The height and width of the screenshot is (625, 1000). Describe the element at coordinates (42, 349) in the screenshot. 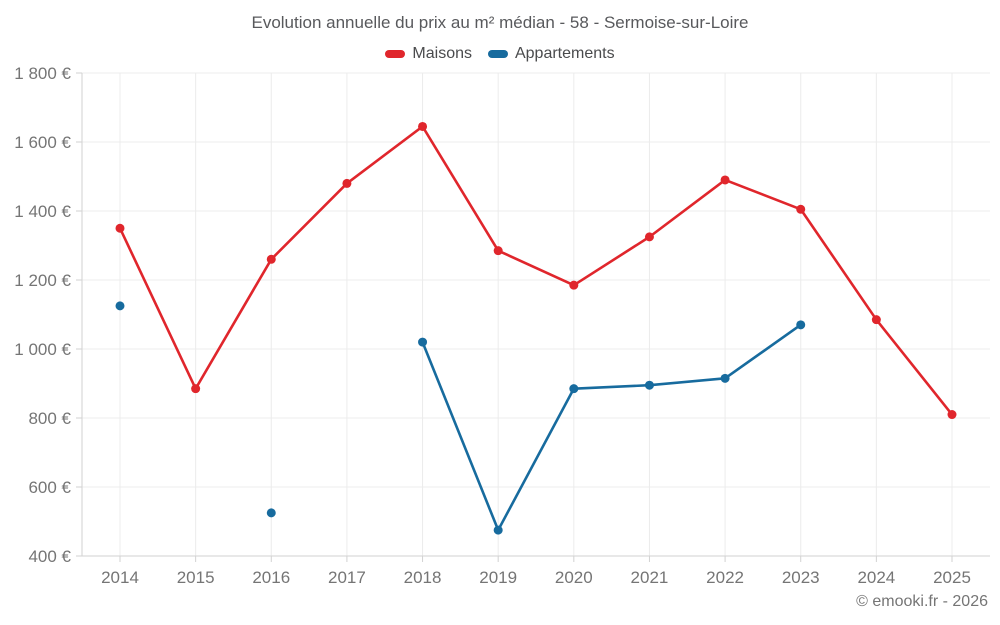

I see `y-tick-label: 1 000 €` at that location.